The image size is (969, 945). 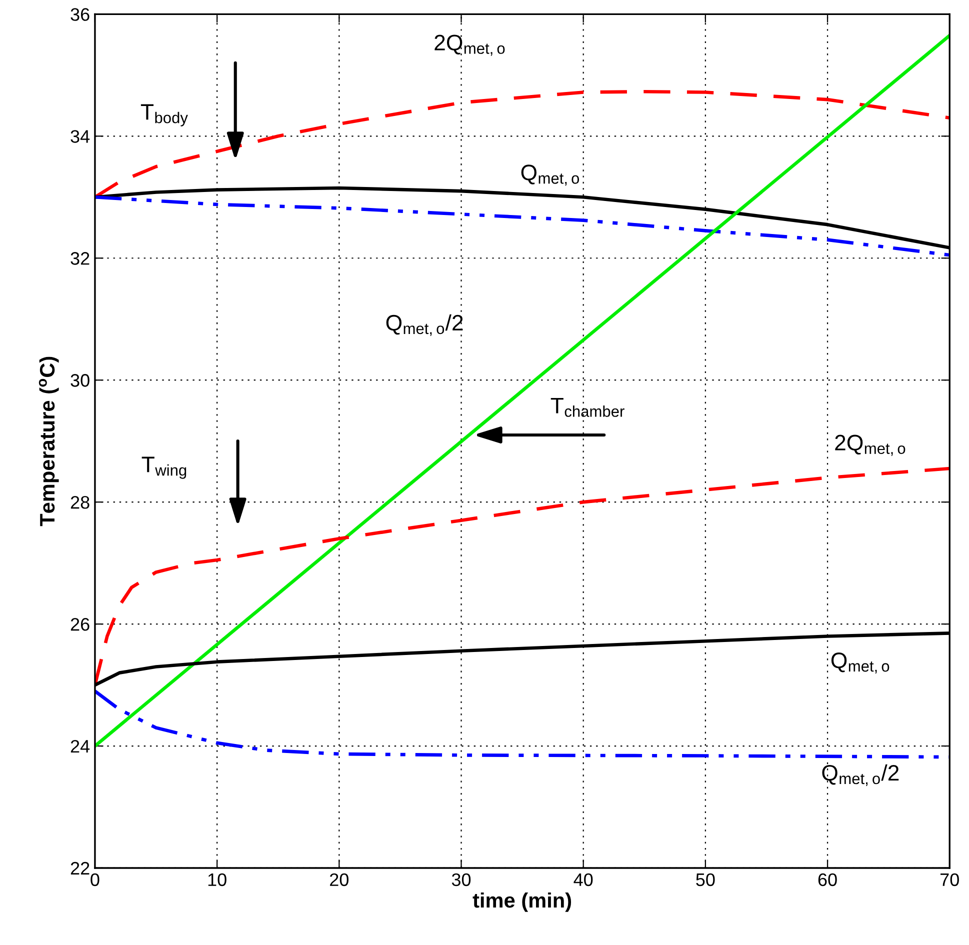 What do you see at coordinates (164, 115) in the screenshot?
I see `annotation: T$_{body}$` at bounding box center [164, 115].